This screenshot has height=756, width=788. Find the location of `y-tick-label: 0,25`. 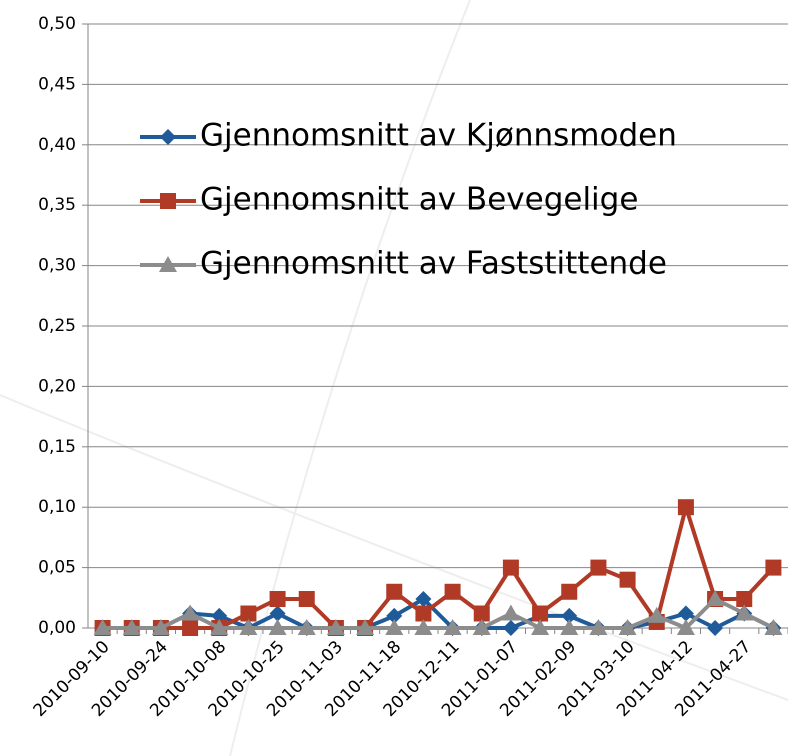

y-tick-label: 0,25 is located at coordinates (57, 326).